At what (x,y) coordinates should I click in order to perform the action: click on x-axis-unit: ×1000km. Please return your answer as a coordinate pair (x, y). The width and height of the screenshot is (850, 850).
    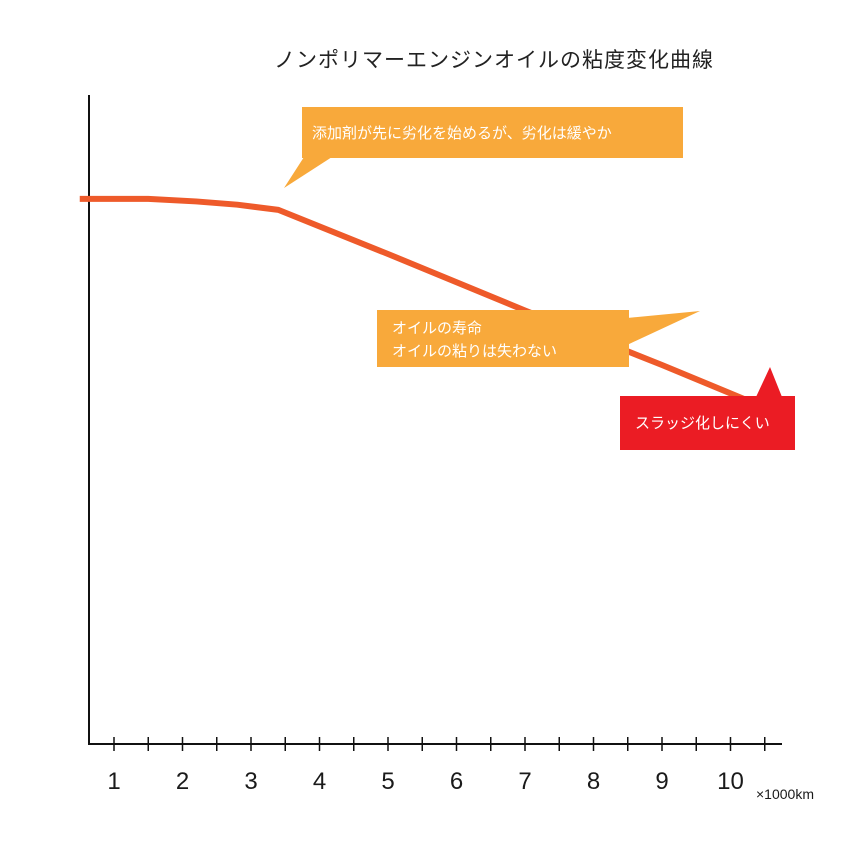
    Looking at the image, I should click on (785, 794).